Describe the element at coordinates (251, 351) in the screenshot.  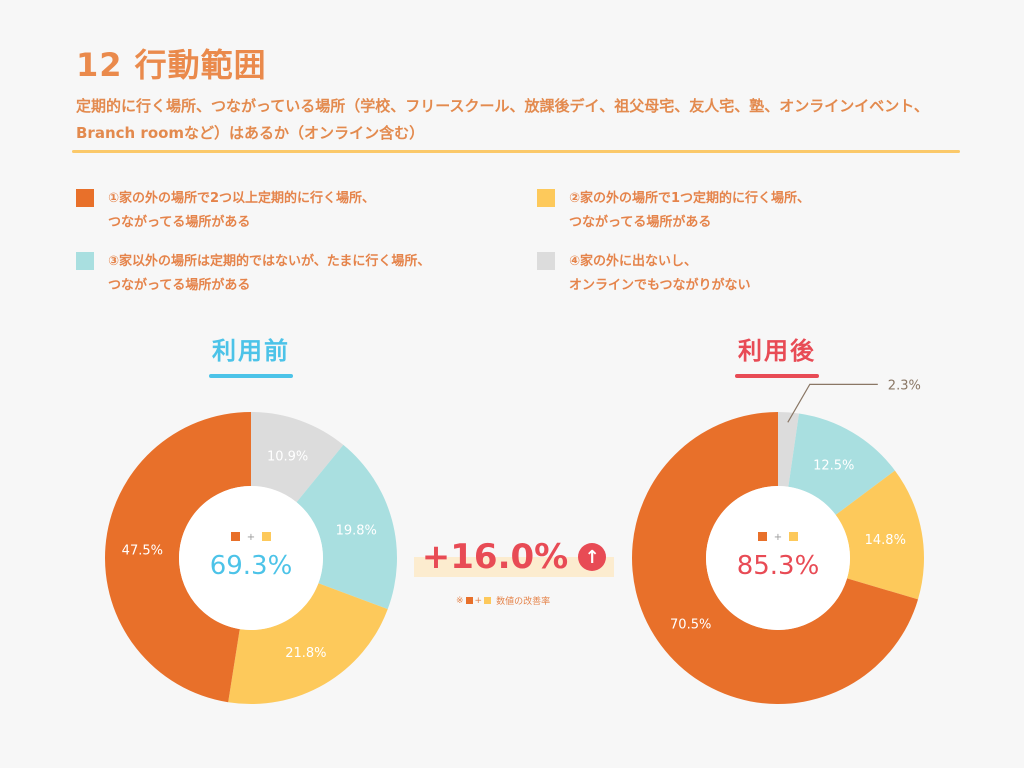
I see `chart-title-before-text: 利用前` at that location.